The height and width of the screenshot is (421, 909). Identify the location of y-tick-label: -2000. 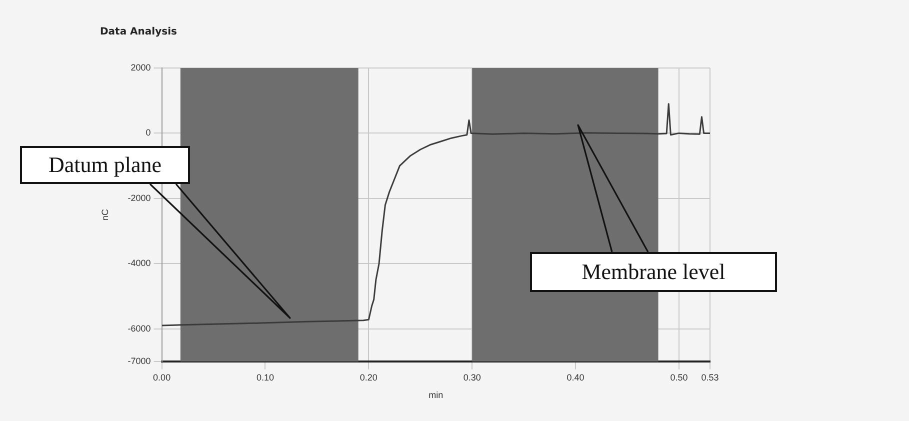
(139, 197).